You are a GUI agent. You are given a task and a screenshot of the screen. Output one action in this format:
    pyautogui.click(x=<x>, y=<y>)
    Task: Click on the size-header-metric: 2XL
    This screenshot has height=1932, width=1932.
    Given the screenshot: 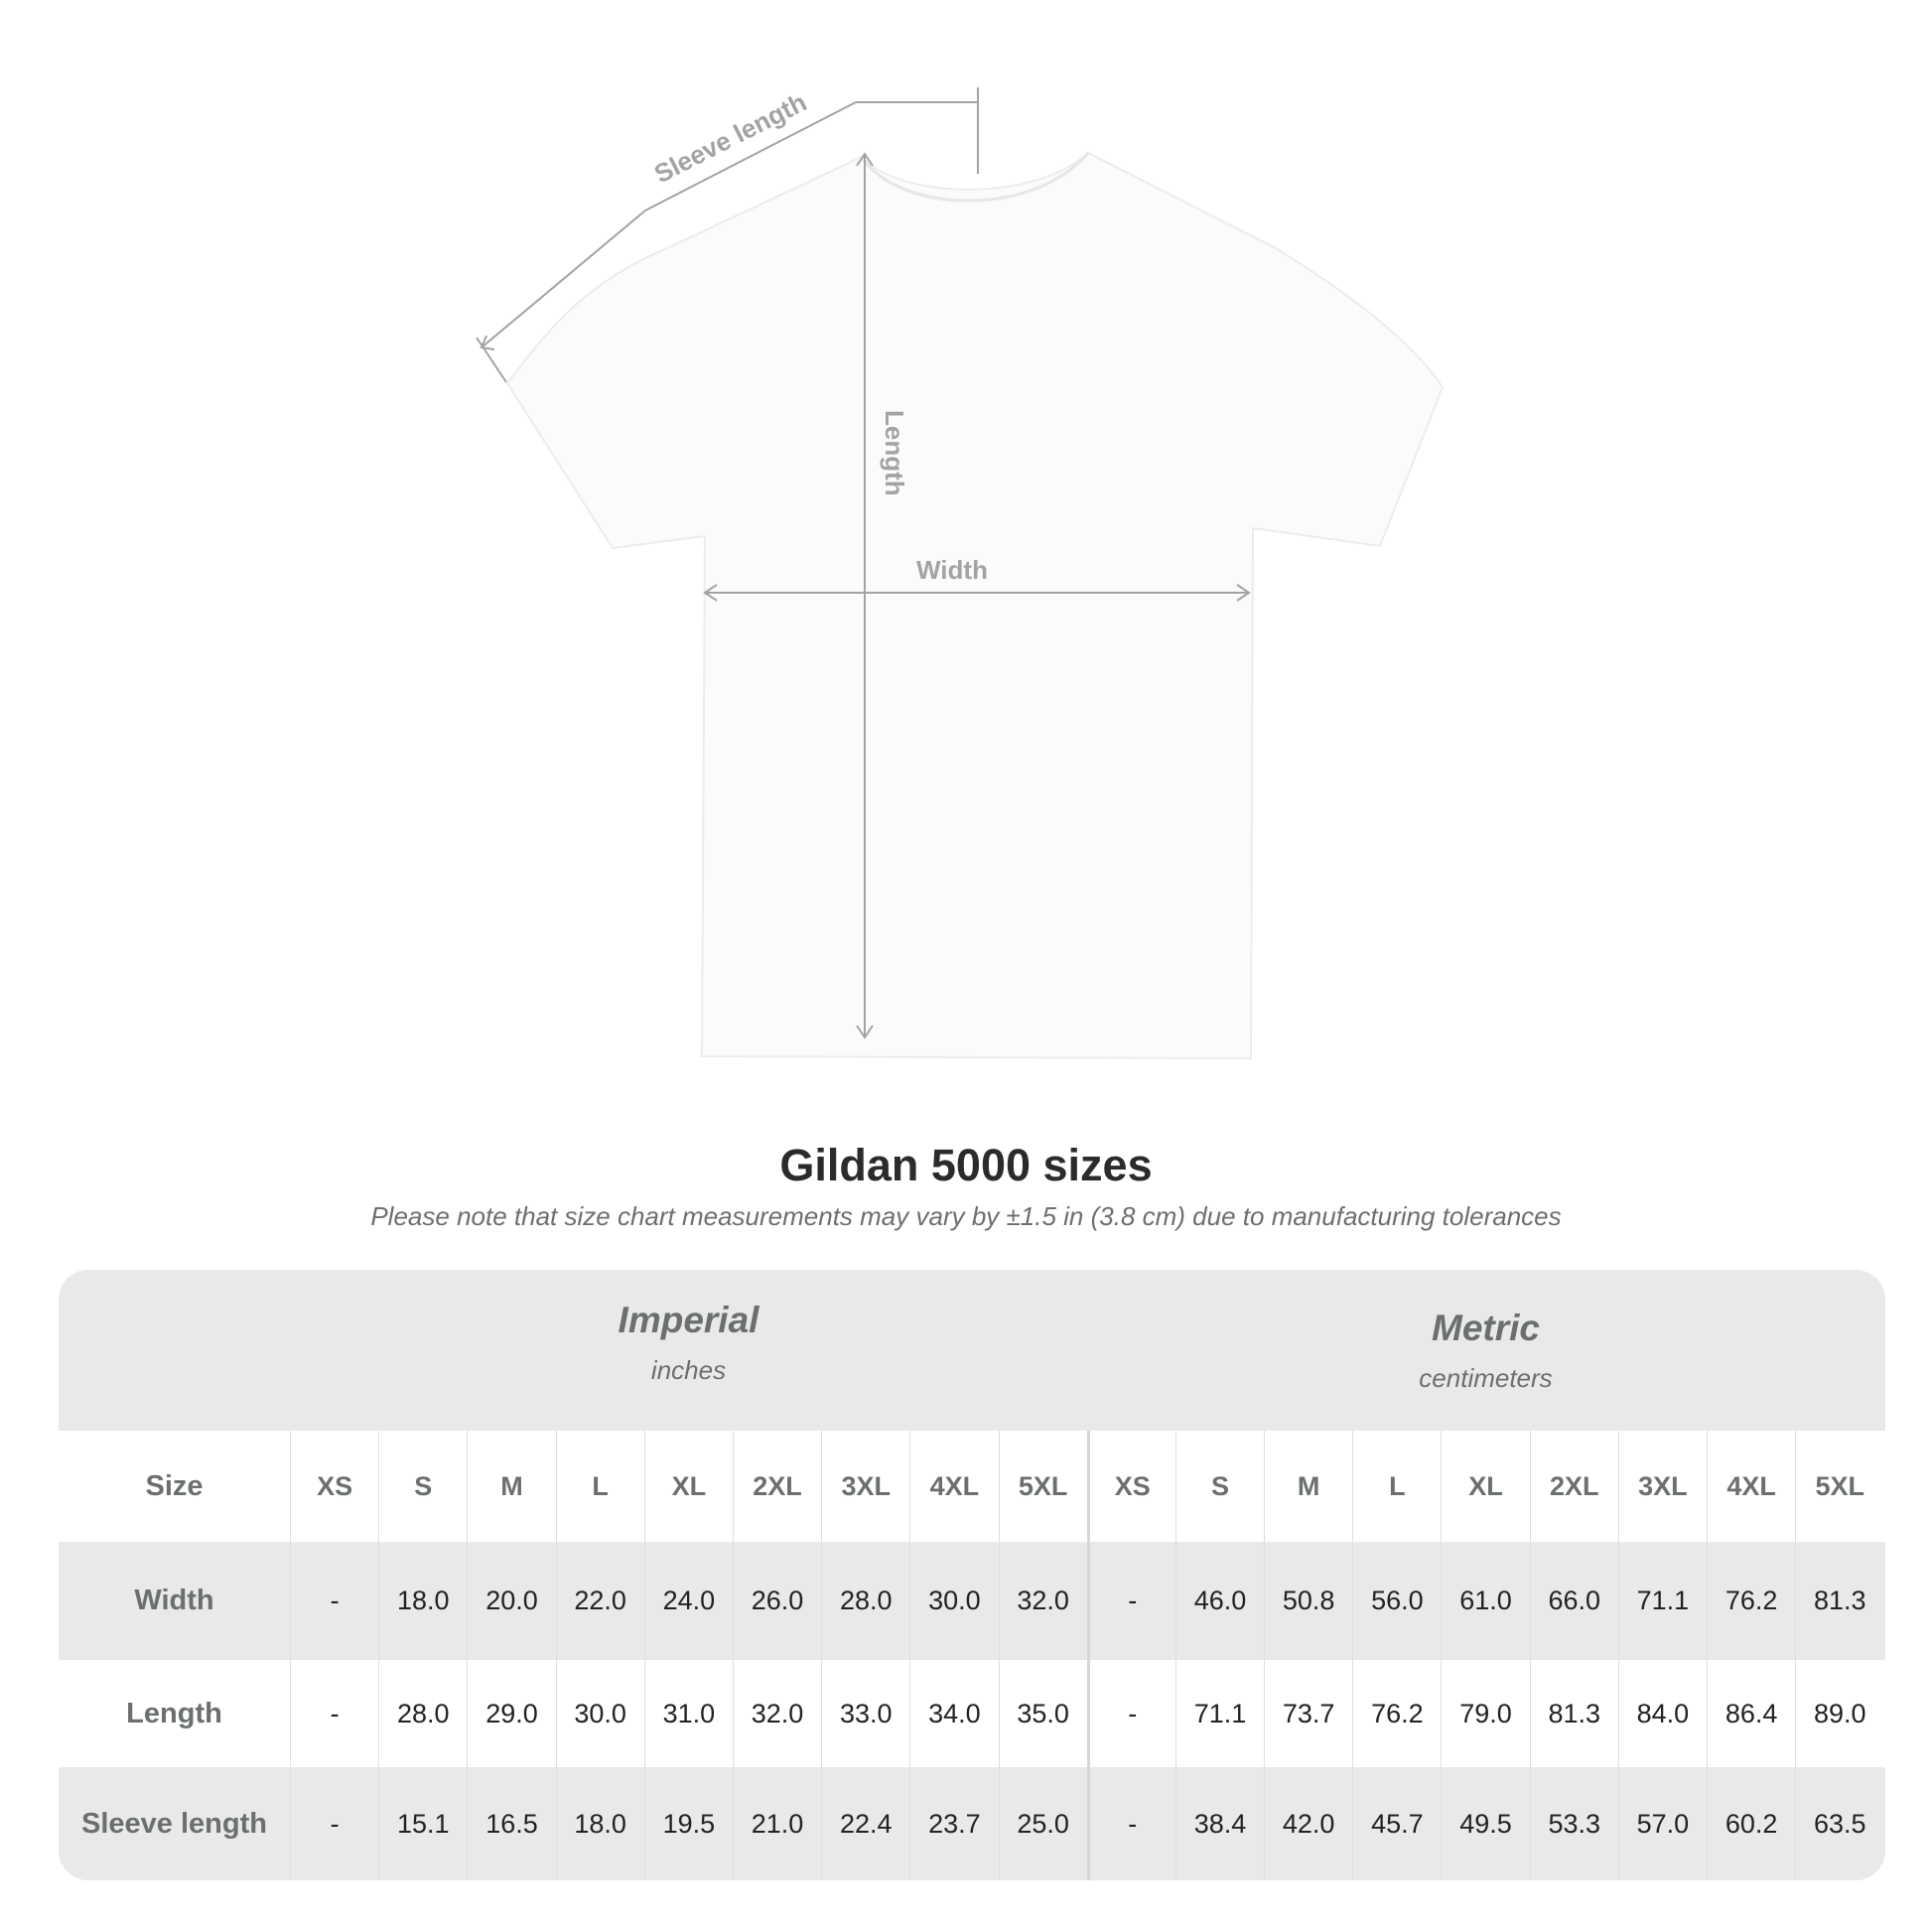 What is the action you would take?
    pyautogui.click(x=1573, y=1486)
    